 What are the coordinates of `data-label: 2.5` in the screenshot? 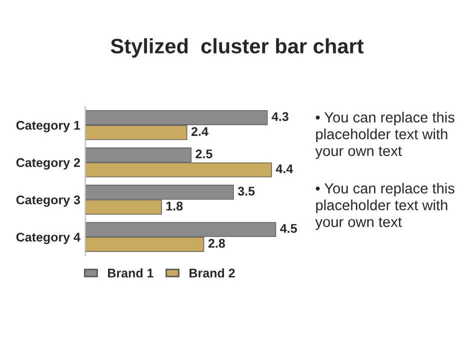 It's located at (204, 153).